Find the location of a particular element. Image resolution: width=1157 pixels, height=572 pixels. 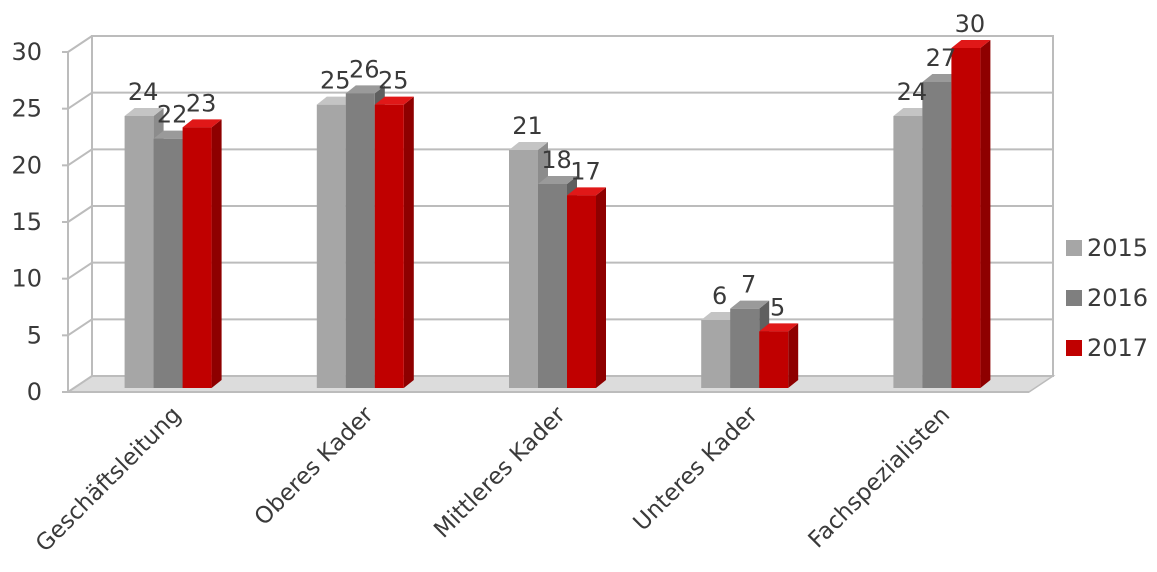

category-label: Mittleres Kader is located at coordinates (500, 472).